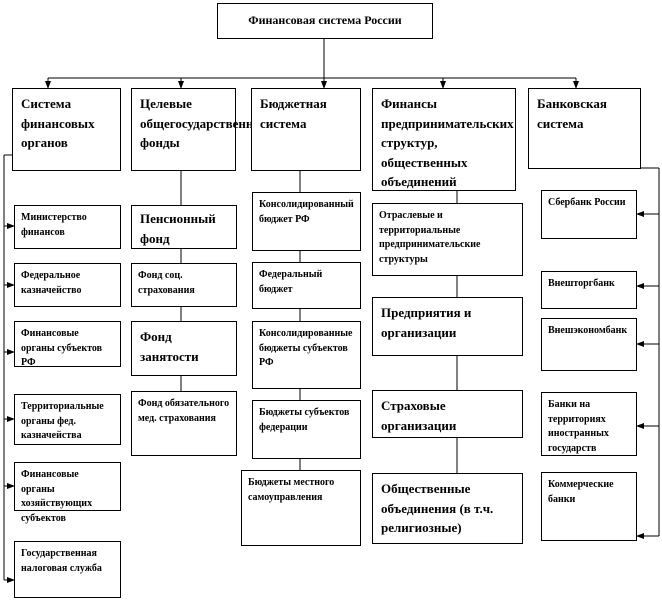 The image size is (662, 606). What do you see at coordinates (67, 569) in the screenshot?
I see `node-tax-service: Государственная налоговая служба` at bounding box center [67, 569].